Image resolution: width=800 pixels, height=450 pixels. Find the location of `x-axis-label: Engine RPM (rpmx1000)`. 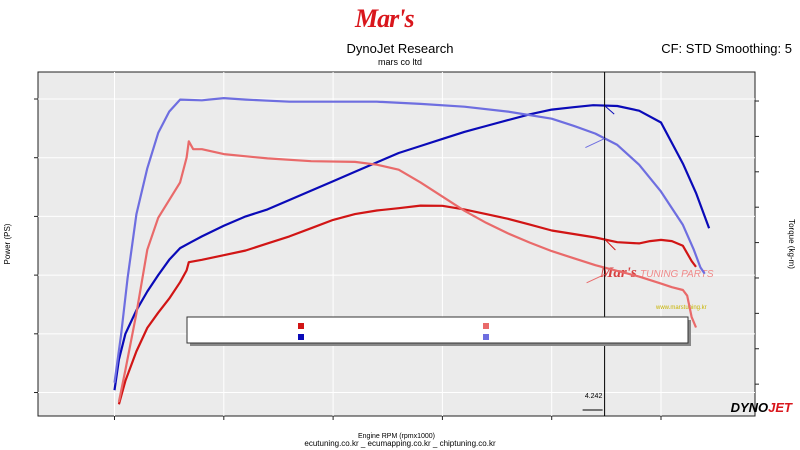

x-axis-label: Engine RPM (rpmx1000) is located at coordinates (396, 436).